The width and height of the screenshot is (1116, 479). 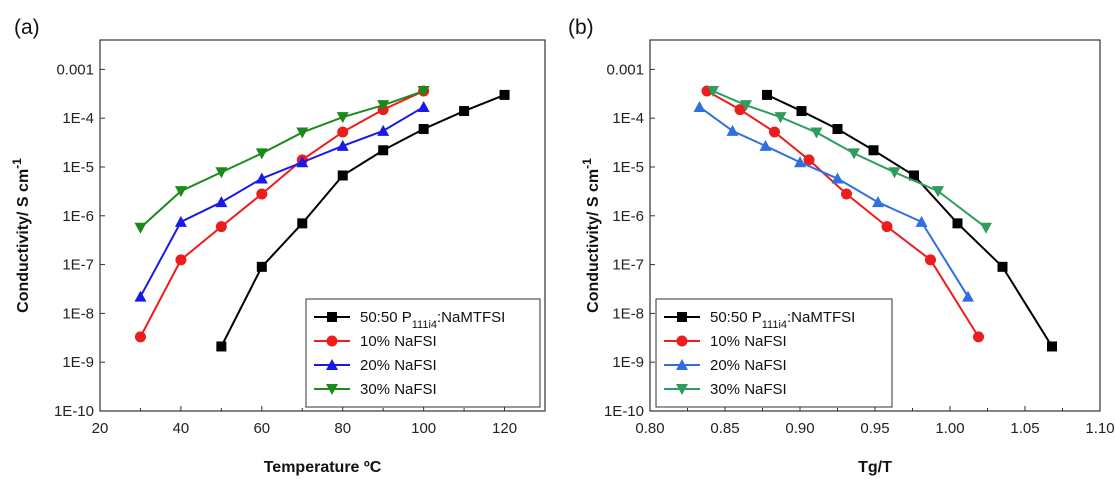 What do you see at coordinates (21, 235) in the screenshot?
I see `panel-a-y-axis-title: Conductivity/ S cm-1` at bounding box center [21, 235].